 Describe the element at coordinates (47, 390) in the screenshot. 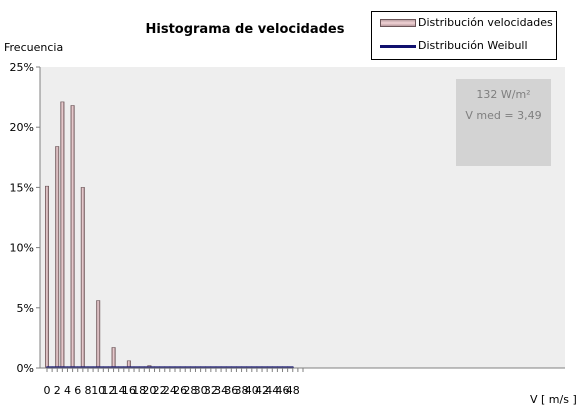

I see `x-tick-label: 0` at that location.